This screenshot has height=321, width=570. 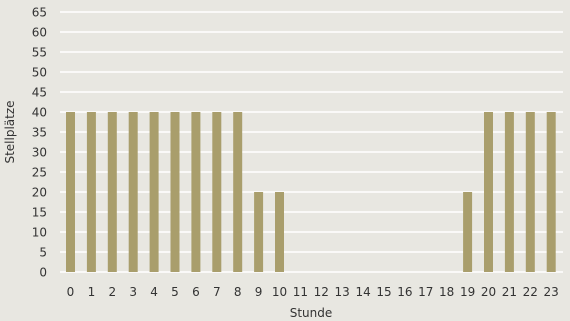 I want to click on y-tick-label: 40, so click(x=39, y=113).